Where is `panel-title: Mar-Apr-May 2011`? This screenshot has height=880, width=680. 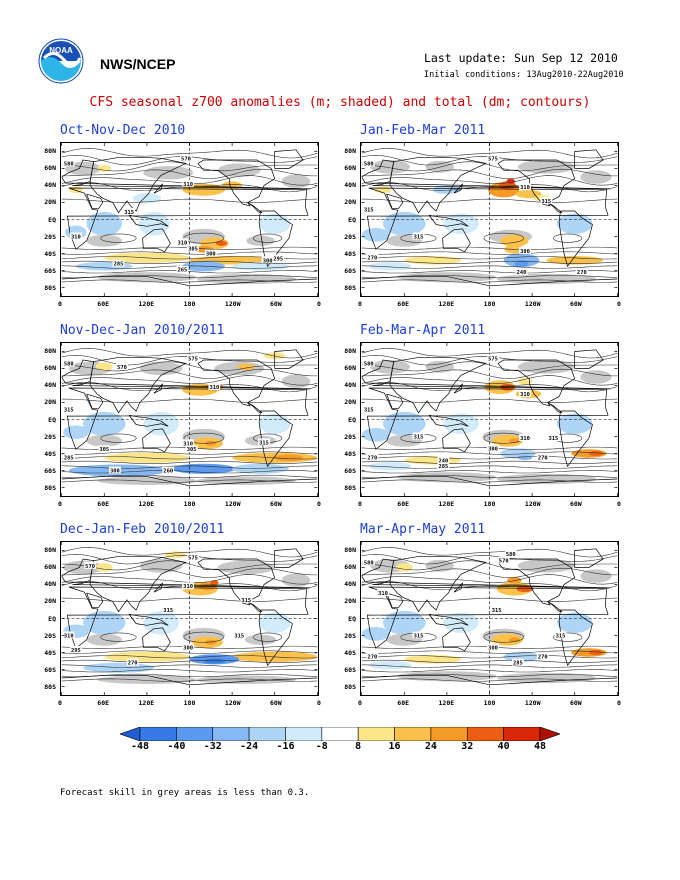
panel-title: Mar-Apr-May 2011 is located at coordinates (423, 529).